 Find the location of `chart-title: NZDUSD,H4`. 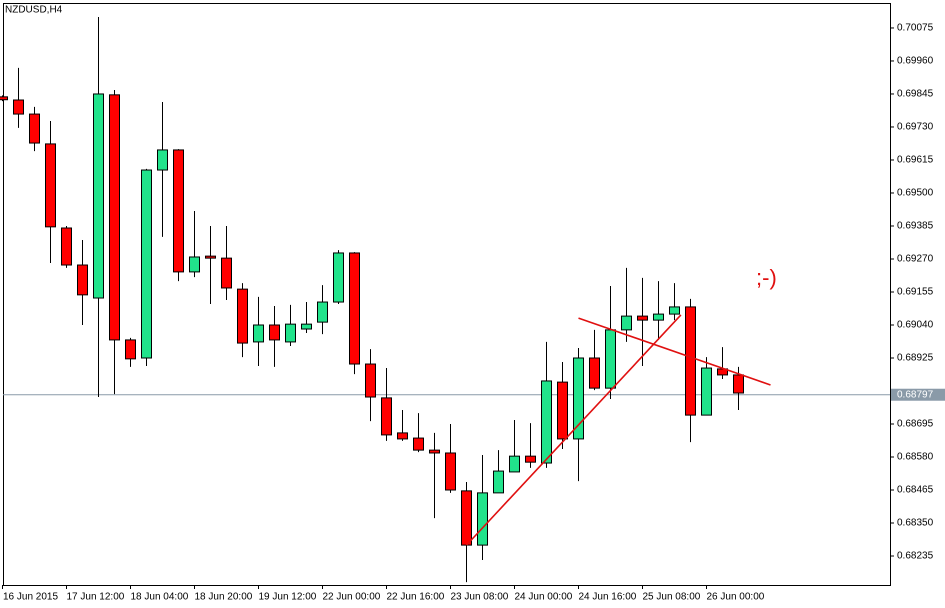

chart-title: NZDUSD,H4 is located at coordinates (34, 10).